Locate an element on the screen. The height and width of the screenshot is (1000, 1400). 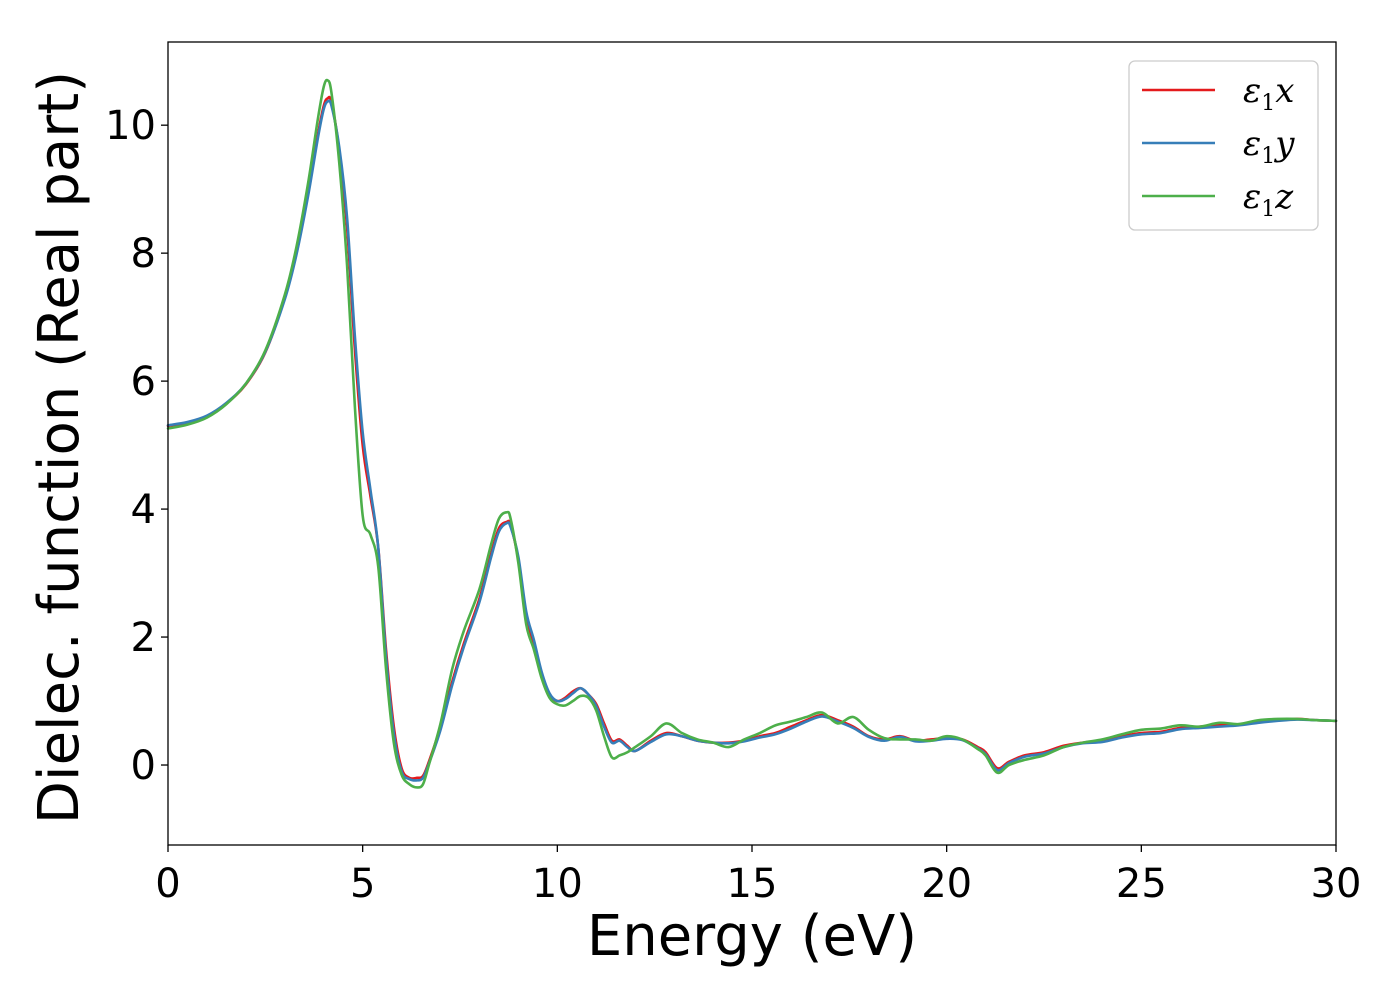
x-tick-label: 5 is located at coordinates (362, 884).